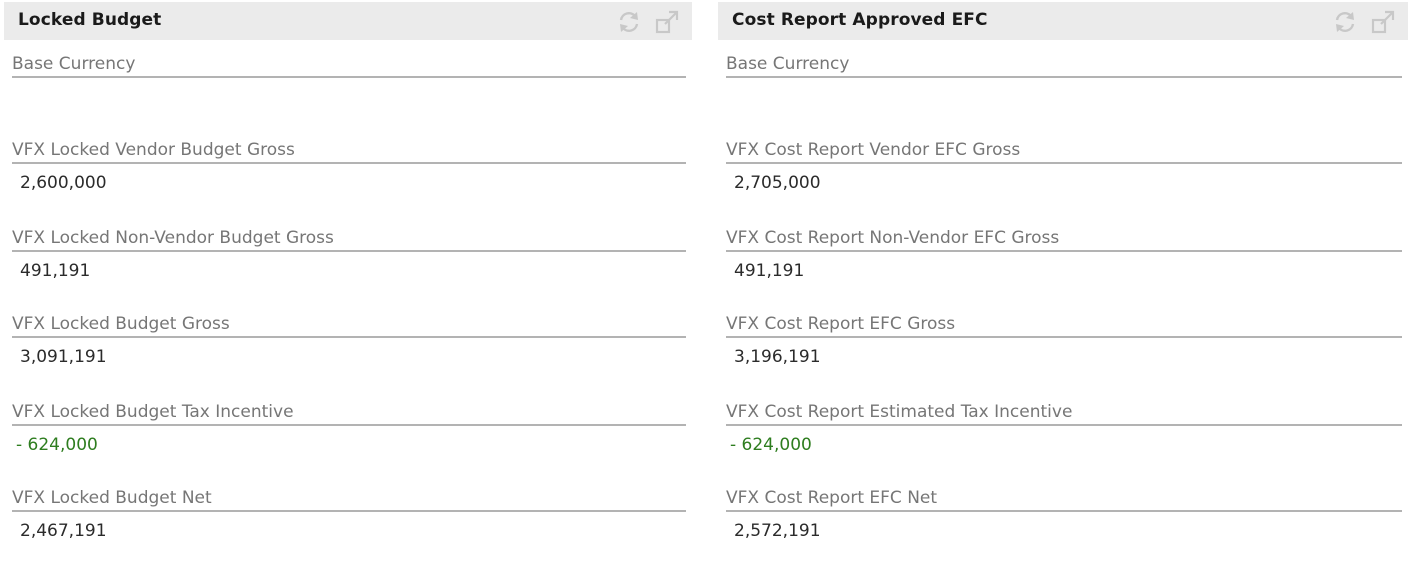 This screenshot has height=562, width=1412. What do you see at coordinates (349, 326) in the screenshot?
I see `field-label: VFX Locked Budget Gross` at bounding box center [349, 326].